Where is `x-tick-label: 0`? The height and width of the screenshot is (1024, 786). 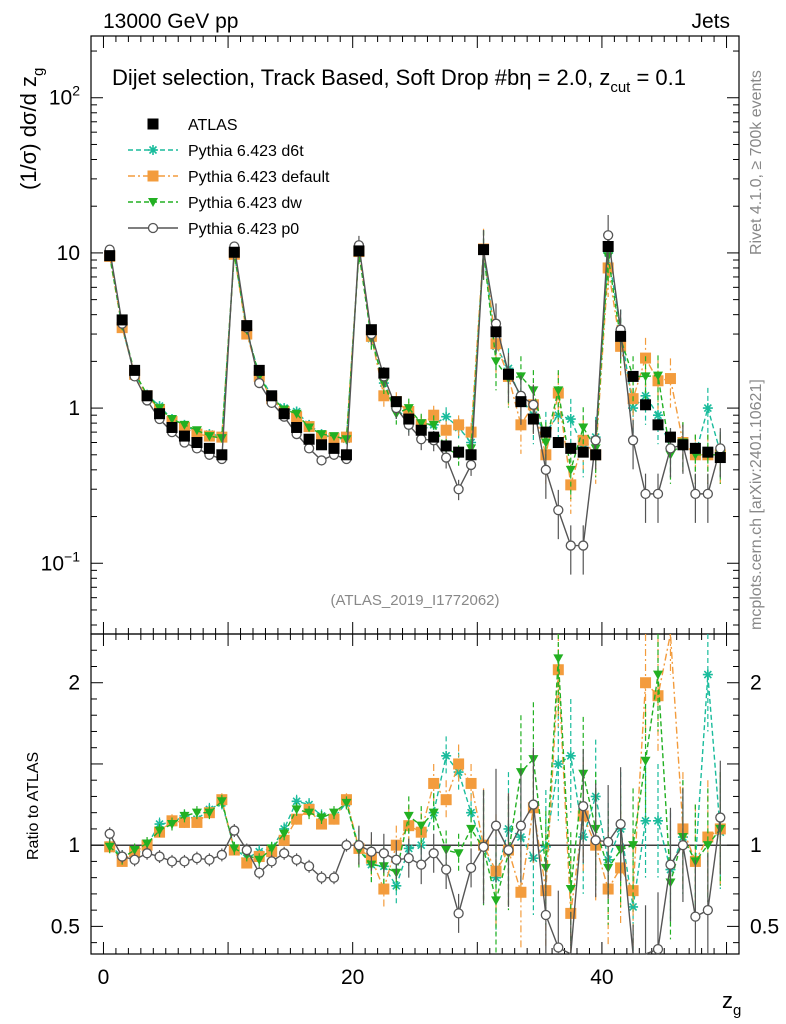 x-tick-label: 0 is located at coordinates (104, 977).